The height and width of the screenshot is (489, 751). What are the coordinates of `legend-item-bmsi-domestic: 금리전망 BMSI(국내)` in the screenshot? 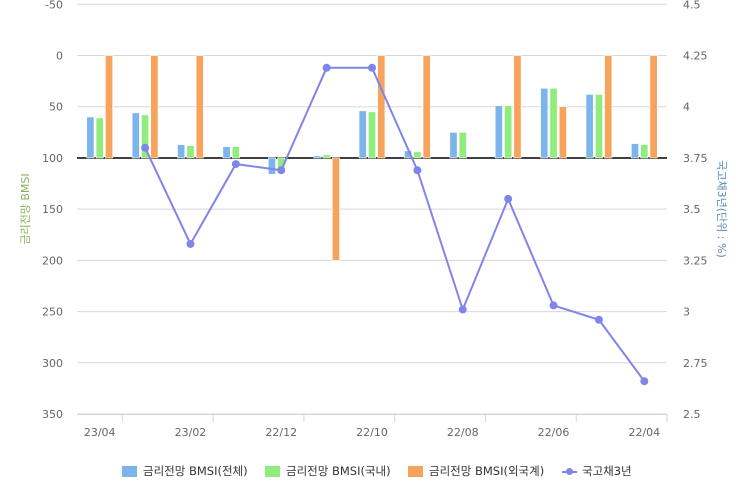 It's located at (328, 471).